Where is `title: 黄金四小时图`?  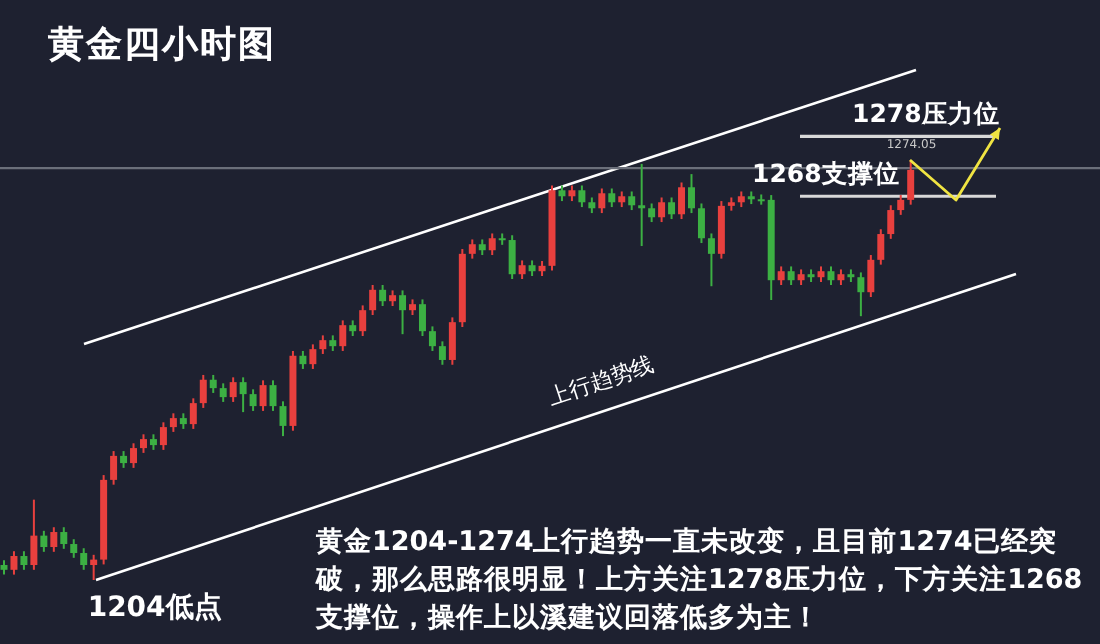 title: 黄金四小时图 is located at coordinates (162, 45).